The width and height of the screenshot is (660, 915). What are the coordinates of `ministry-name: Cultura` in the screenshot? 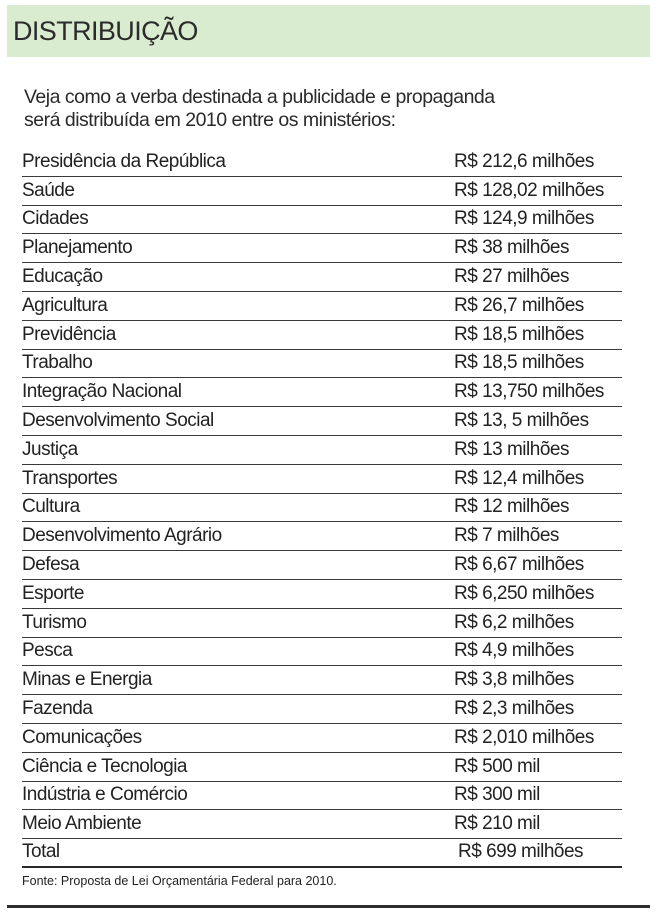 It's located at (51, 507).